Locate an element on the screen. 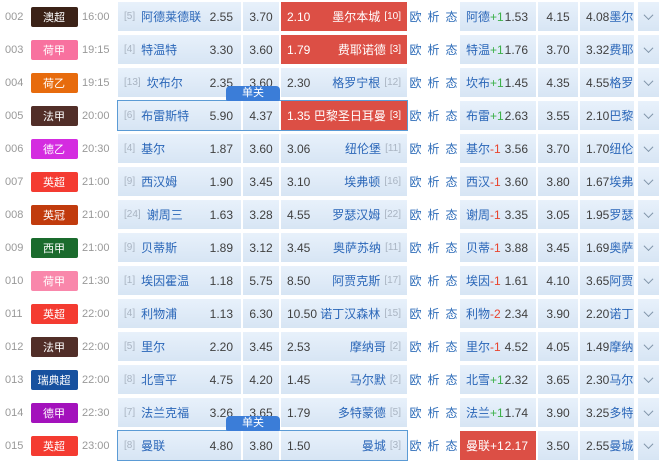 The width and height of the screenshot is (660, 463). away-odds: 1.45 is located at coordinates (299, 379).